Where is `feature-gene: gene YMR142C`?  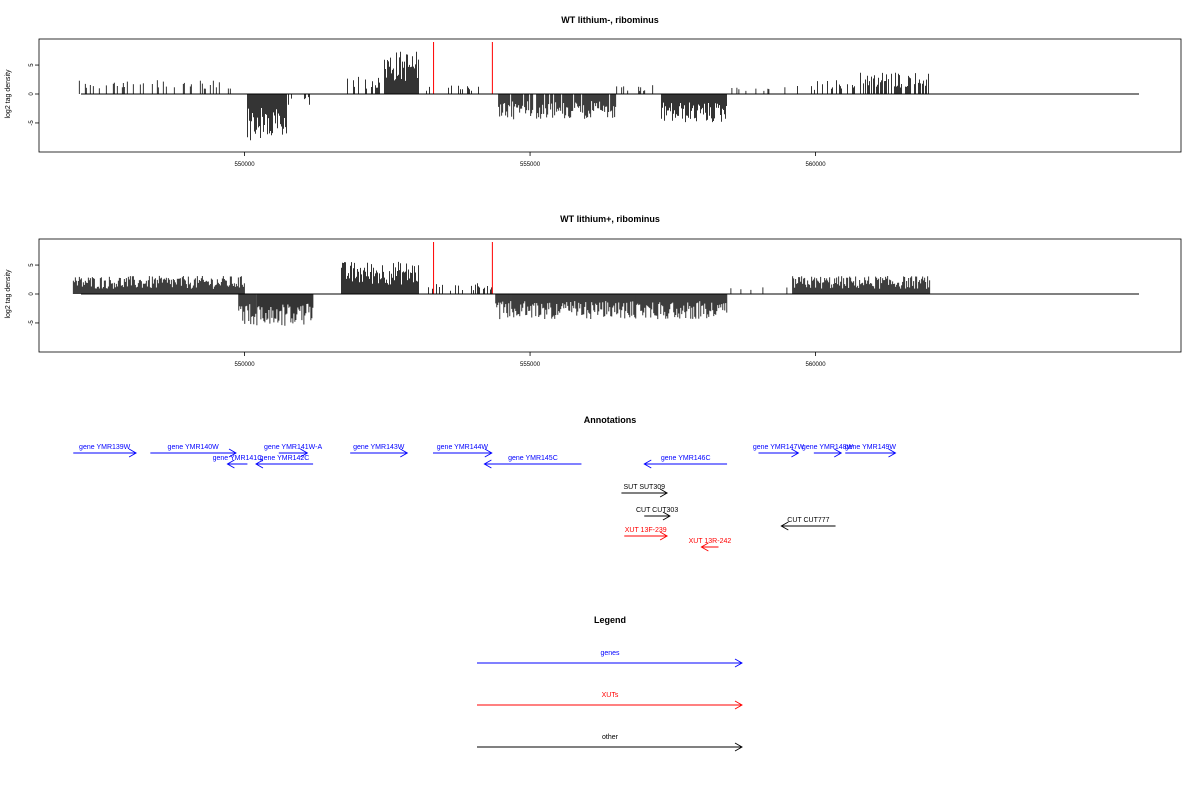
feature-gene: gene YMR142C is located at coordinates (284, 462).